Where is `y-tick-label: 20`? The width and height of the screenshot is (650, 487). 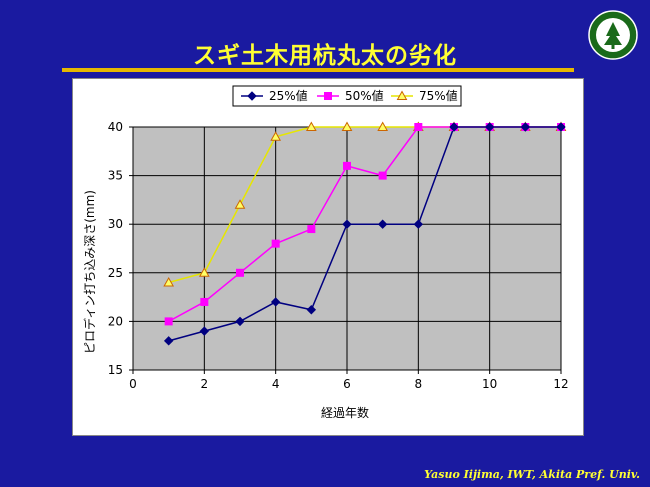
y-tick-label: 20 is located at coordinates (115, 321).